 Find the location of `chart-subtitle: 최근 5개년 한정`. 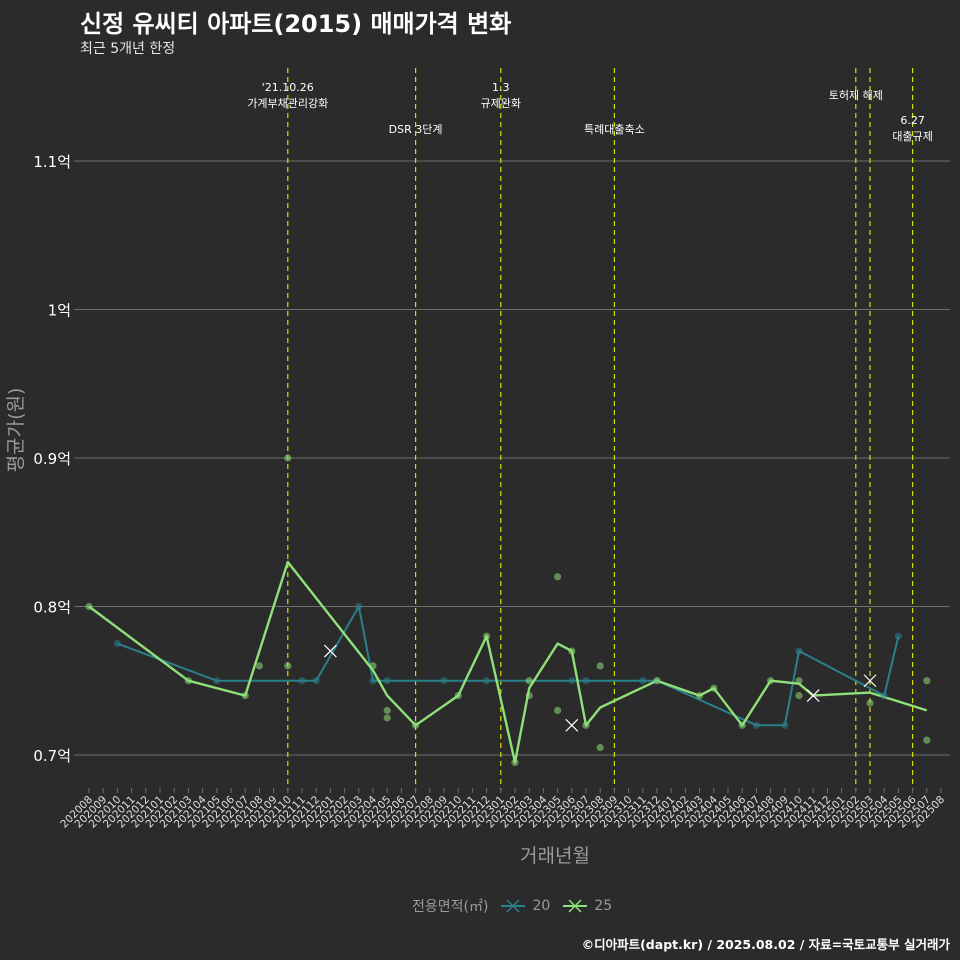

chart-subtitle: 최근 5개년 한정 is located at coordinates (128, 49).